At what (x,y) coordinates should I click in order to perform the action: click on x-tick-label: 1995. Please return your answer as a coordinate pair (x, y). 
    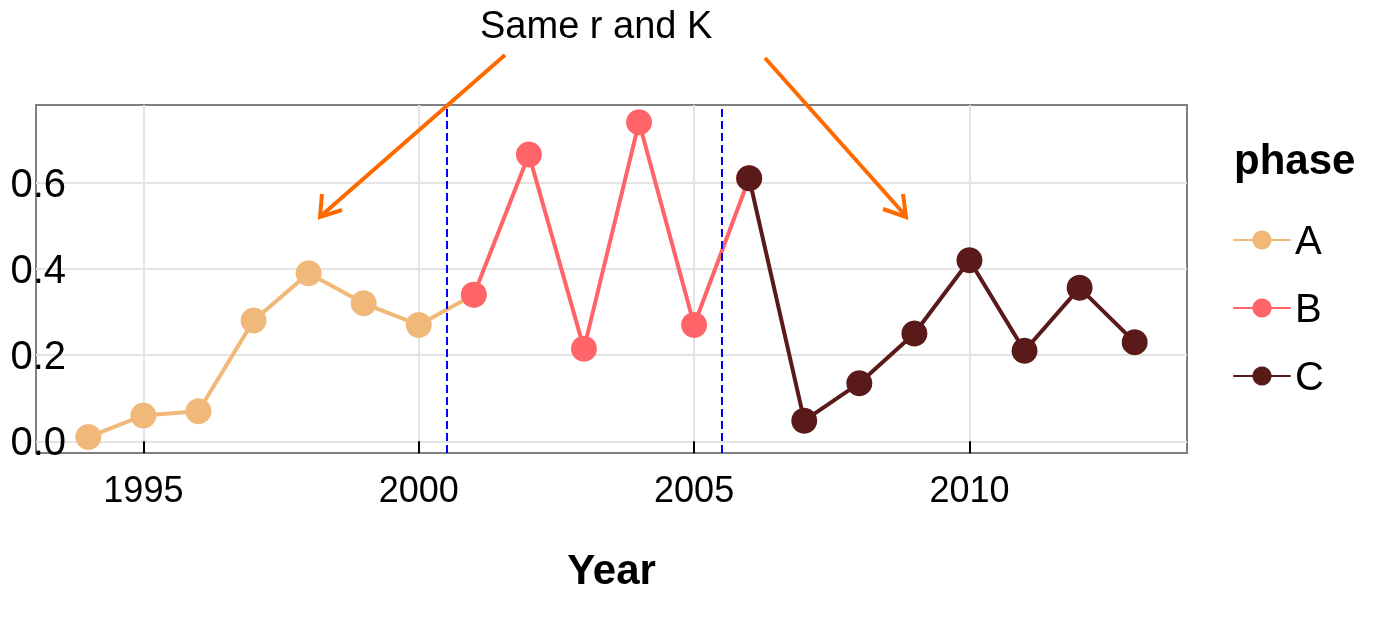
    Looking at the image, I should click on (143, 489).